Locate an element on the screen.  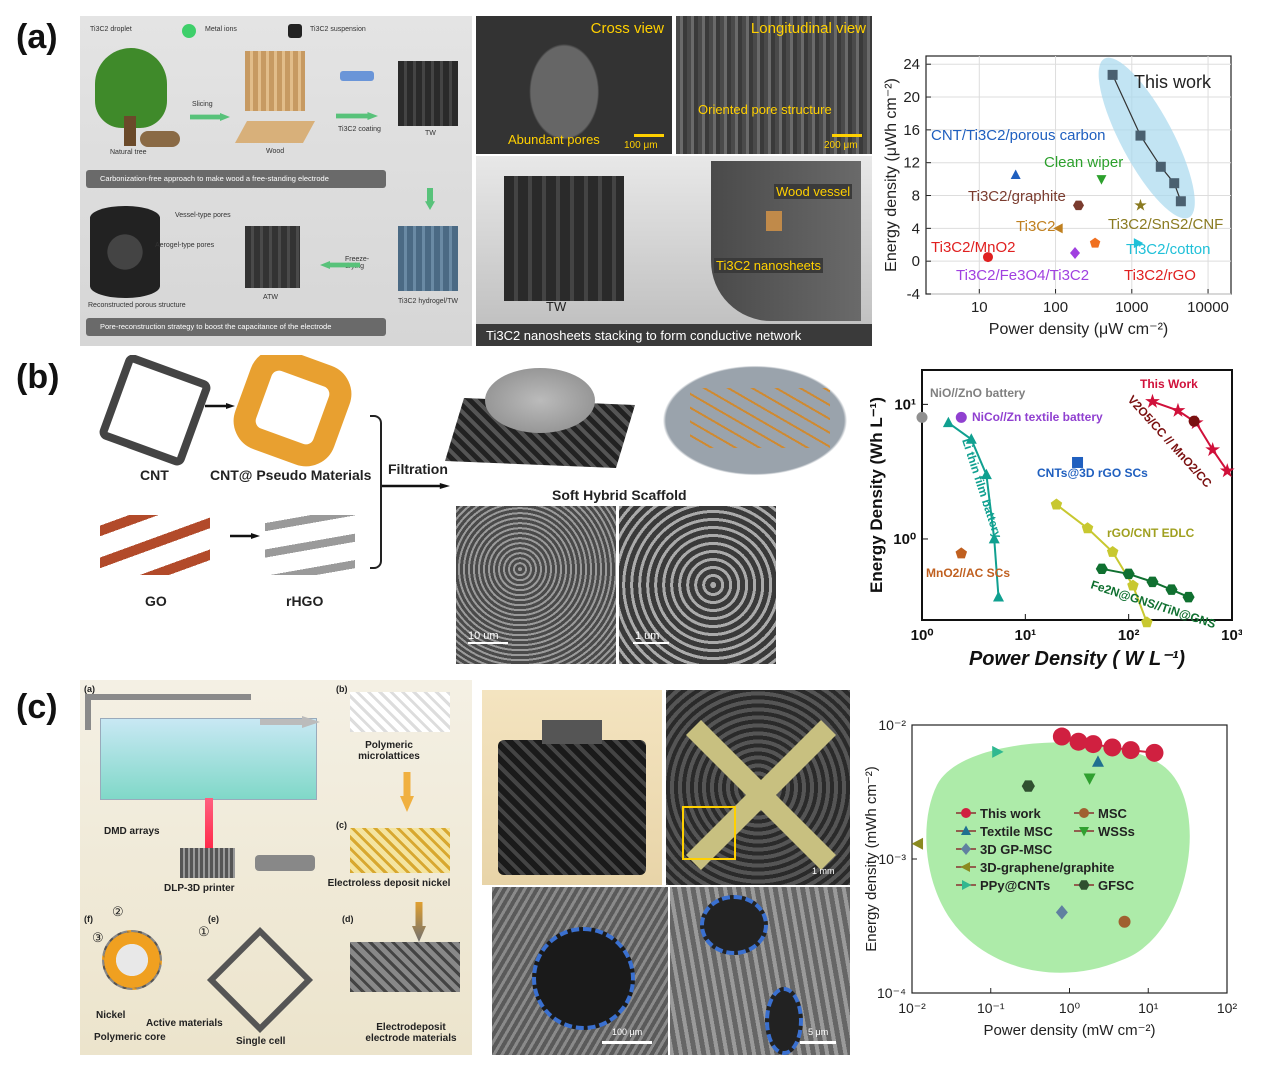
legend-marker-textile-msc is located at coordinates (966, 830).